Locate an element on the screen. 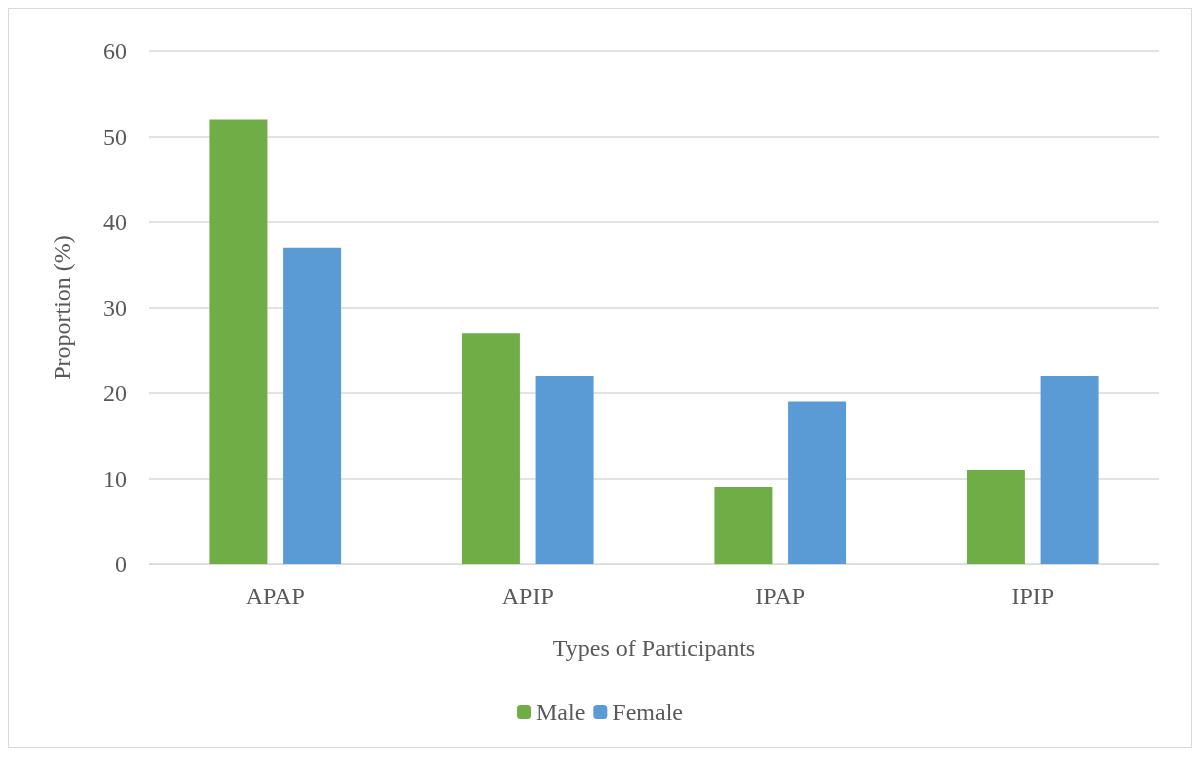 The width and height of the screenshot is (1202, 758). x-axis-title: Types of Participants is located at coordinates (654, 648).